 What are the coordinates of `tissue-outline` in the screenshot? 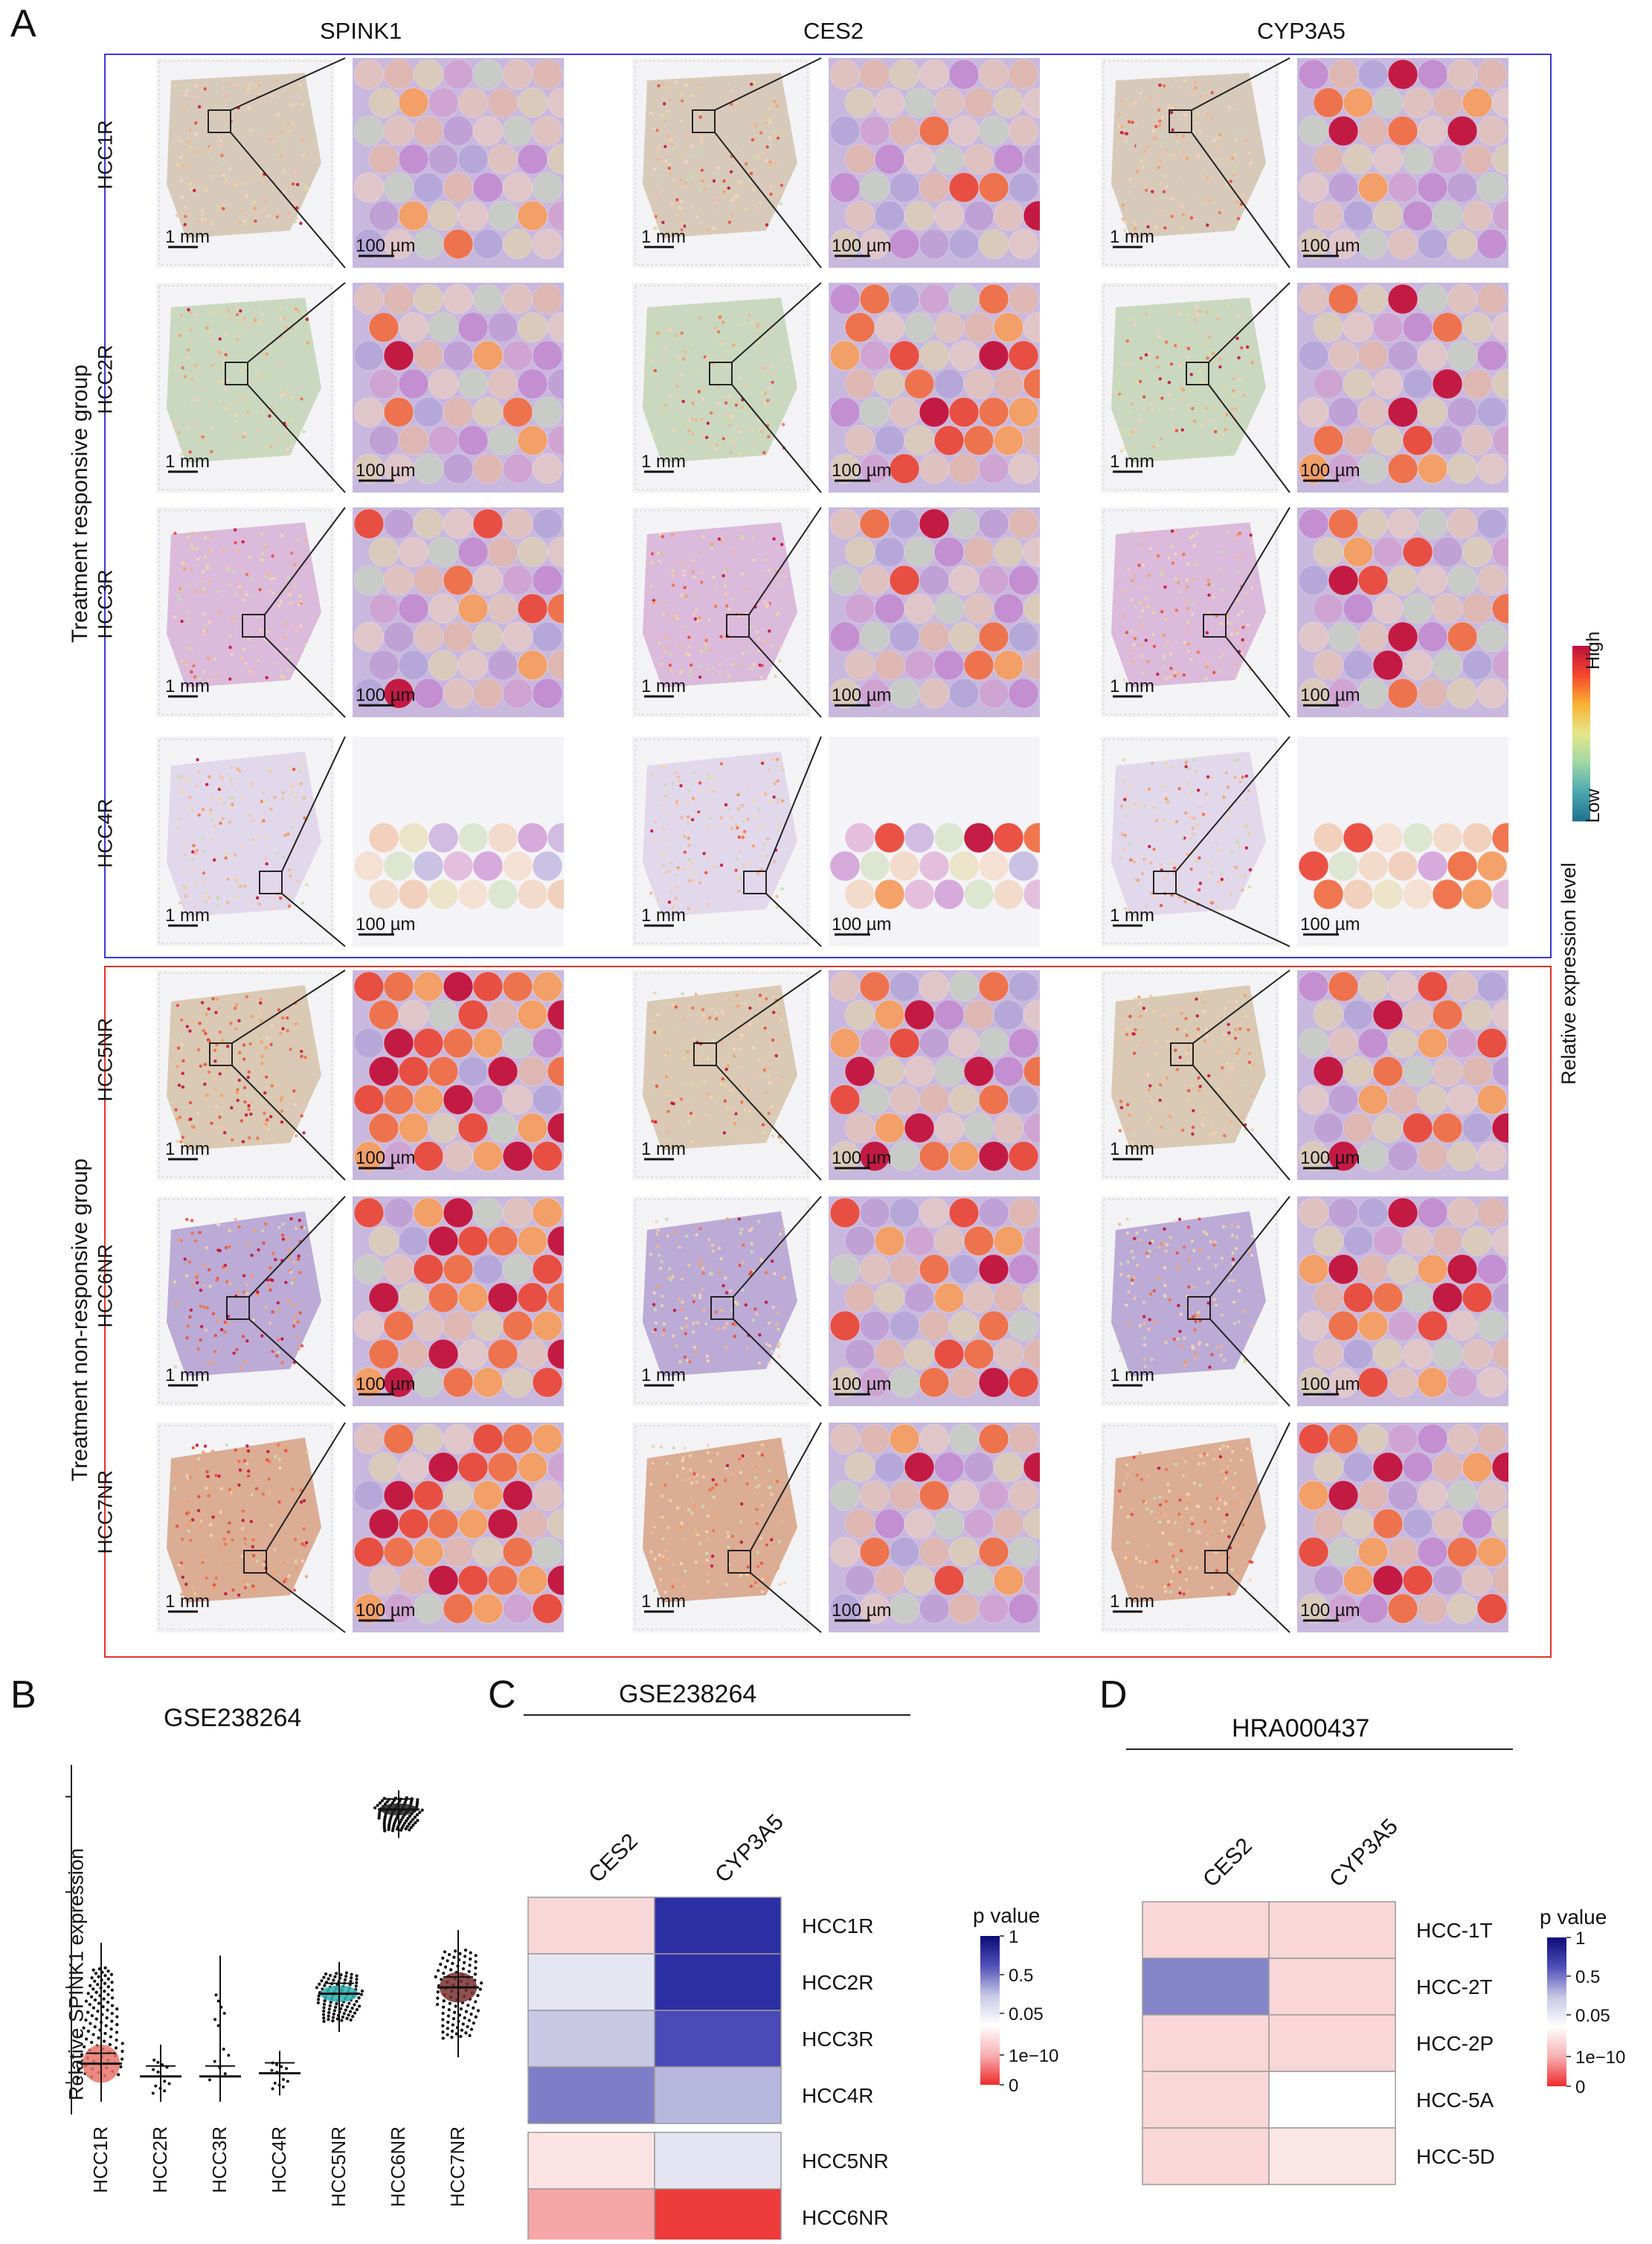 It's located at (1188, 1293).